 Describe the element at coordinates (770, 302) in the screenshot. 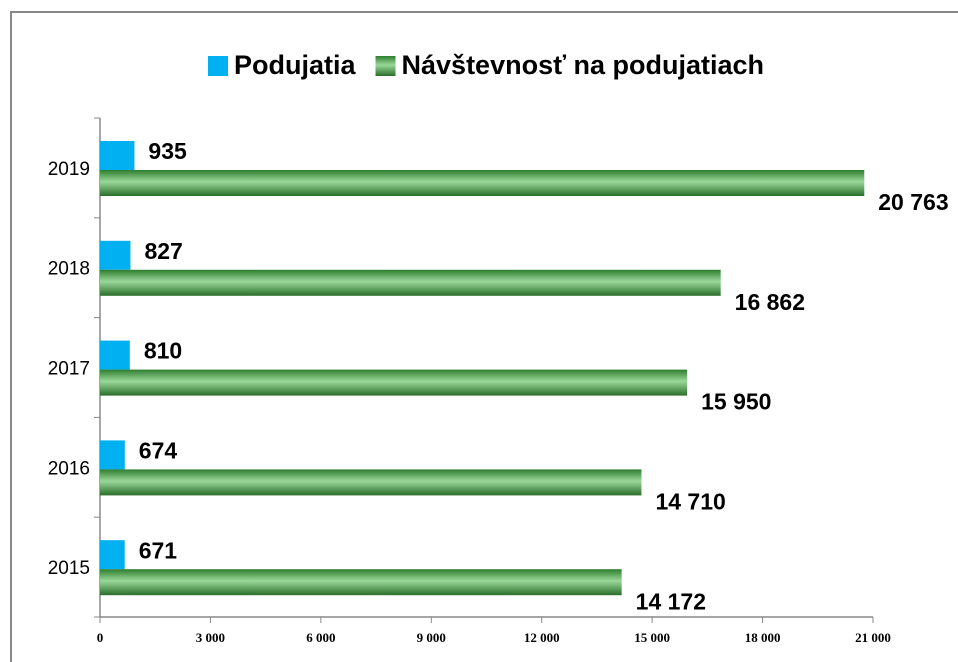

I see `value-label: 16 862` at that location.